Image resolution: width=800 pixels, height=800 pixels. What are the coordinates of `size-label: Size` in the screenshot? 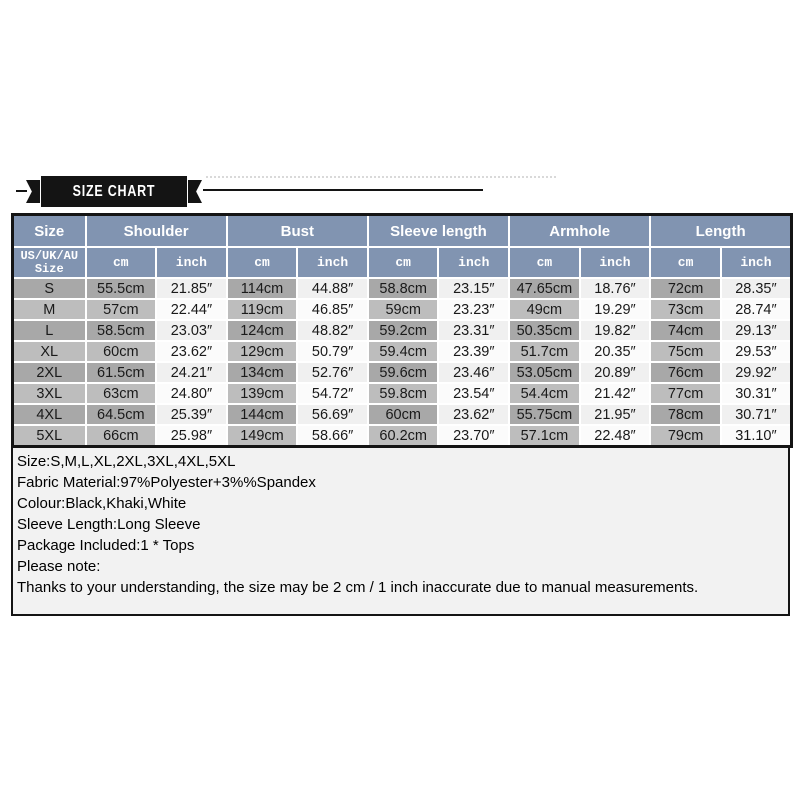 It's located at (49, 268).